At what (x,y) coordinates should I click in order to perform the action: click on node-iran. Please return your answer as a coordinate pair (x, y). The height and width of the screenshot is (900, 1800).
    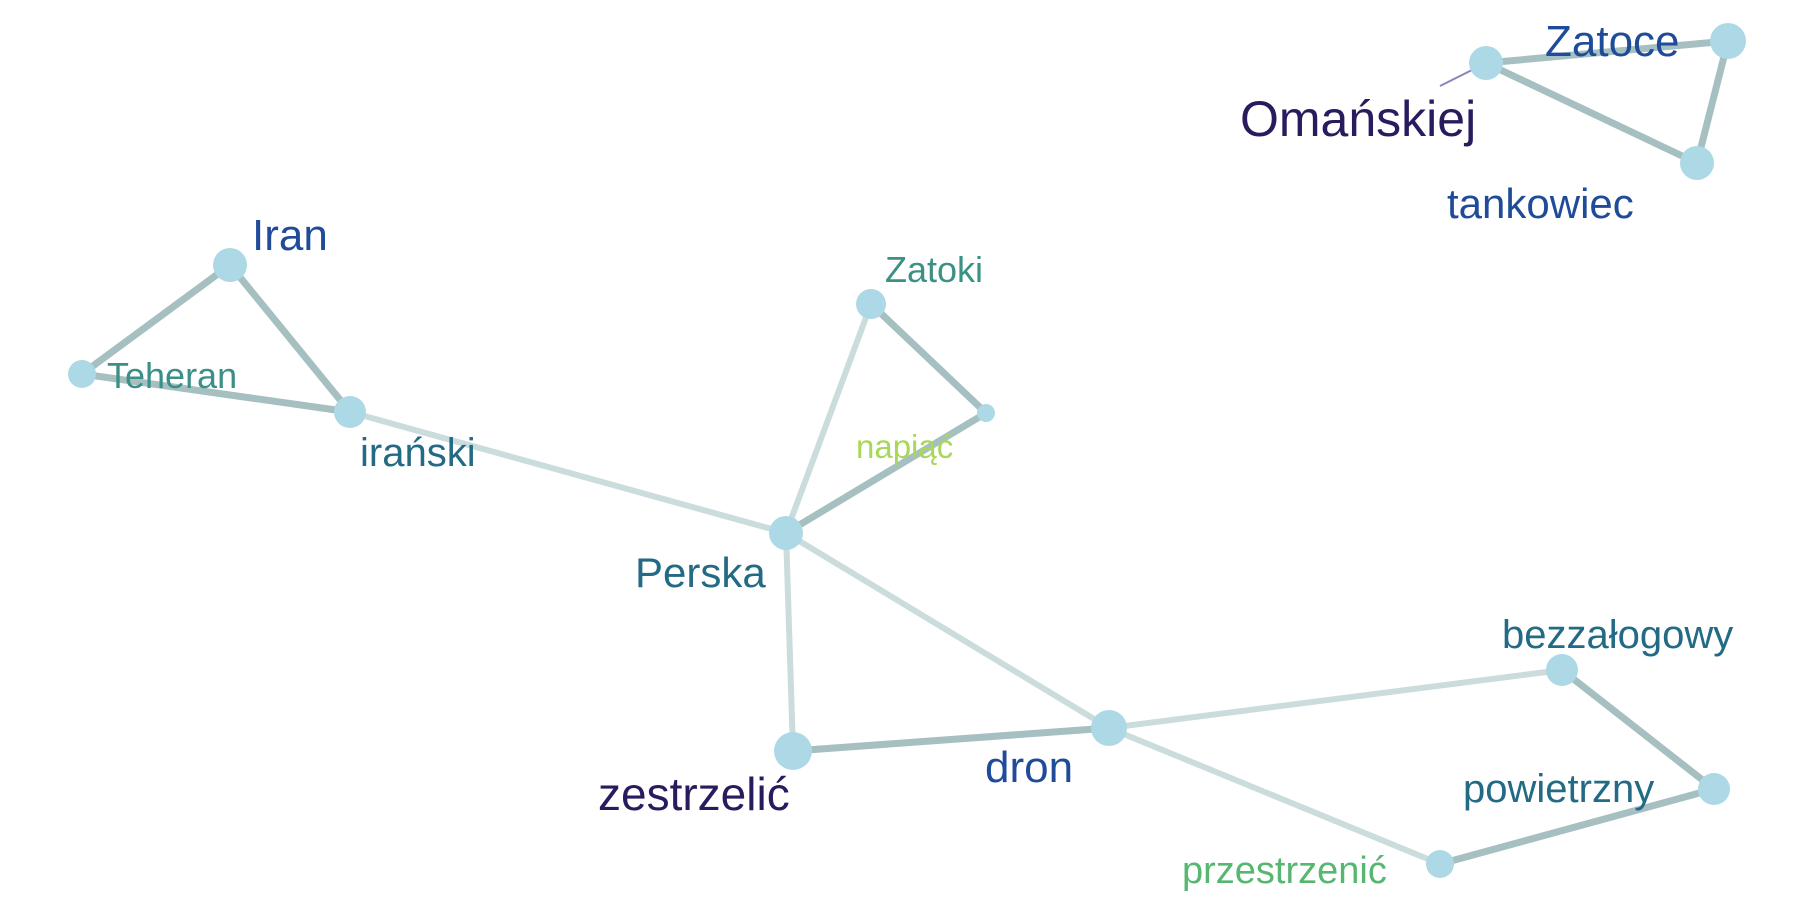
    Looking at the image, I should click on (230, 265).